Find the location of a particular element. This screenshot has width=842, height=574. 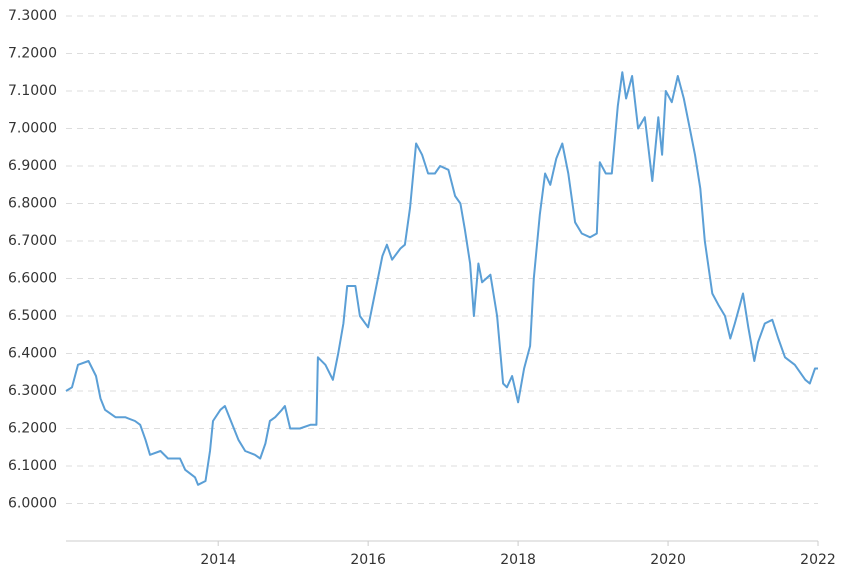

y-tick-label: 7.2000 is located at coordinates (32, 54).